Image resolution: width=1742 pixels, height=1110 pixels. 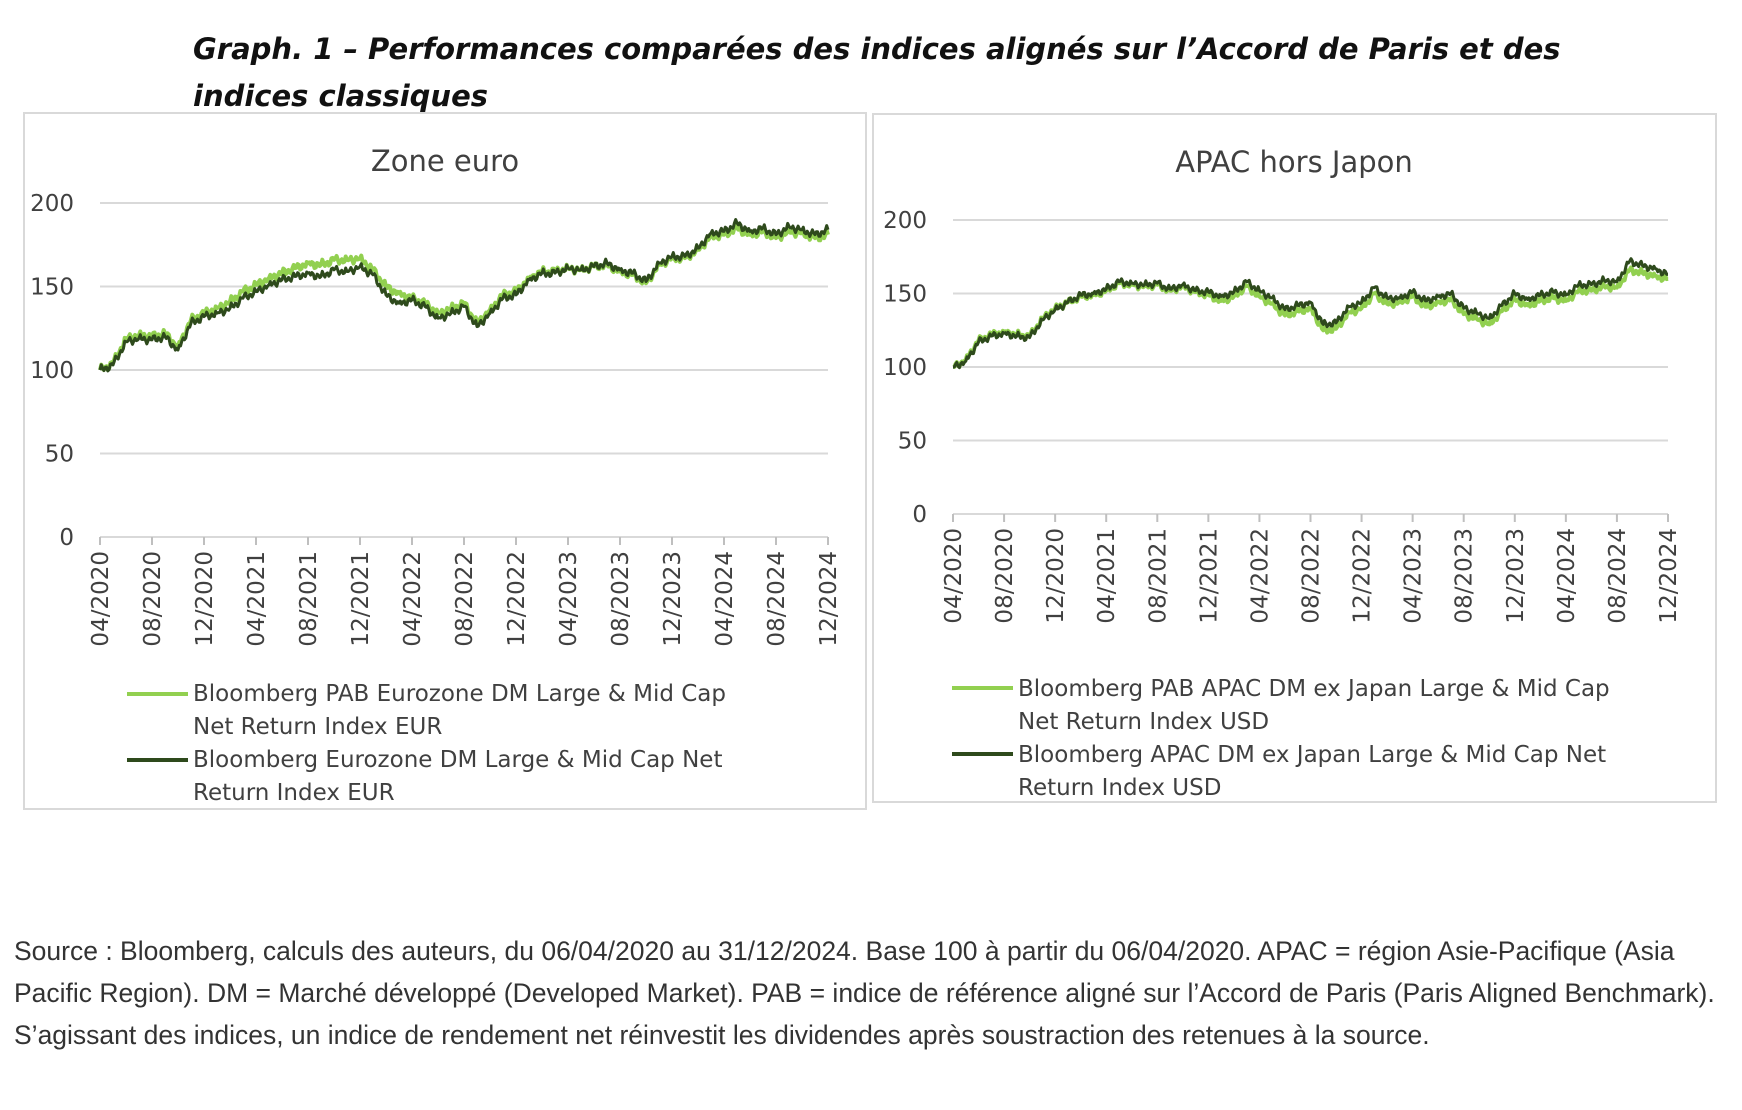 What do you see at coordinates (294, 793) in the screenshot?
I see `legend-label-classic-line-2: Return Index EUR` at bounding box center [294, 793].